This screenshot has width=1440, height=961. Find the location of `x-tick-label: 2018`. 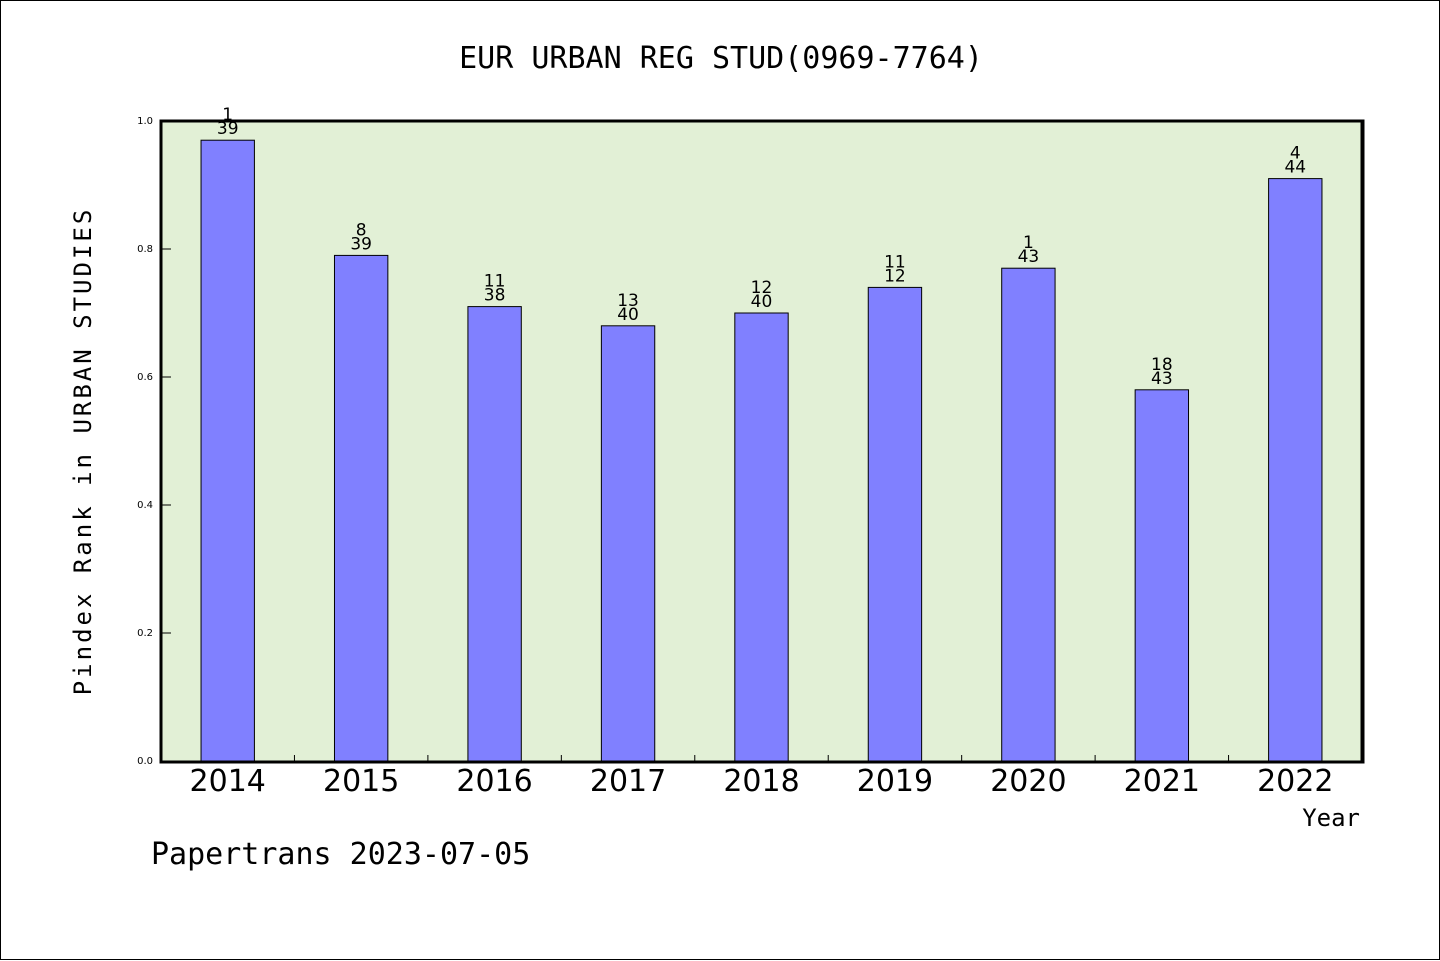

x-tick-label: 2018 is located at coordinates (761, 781).